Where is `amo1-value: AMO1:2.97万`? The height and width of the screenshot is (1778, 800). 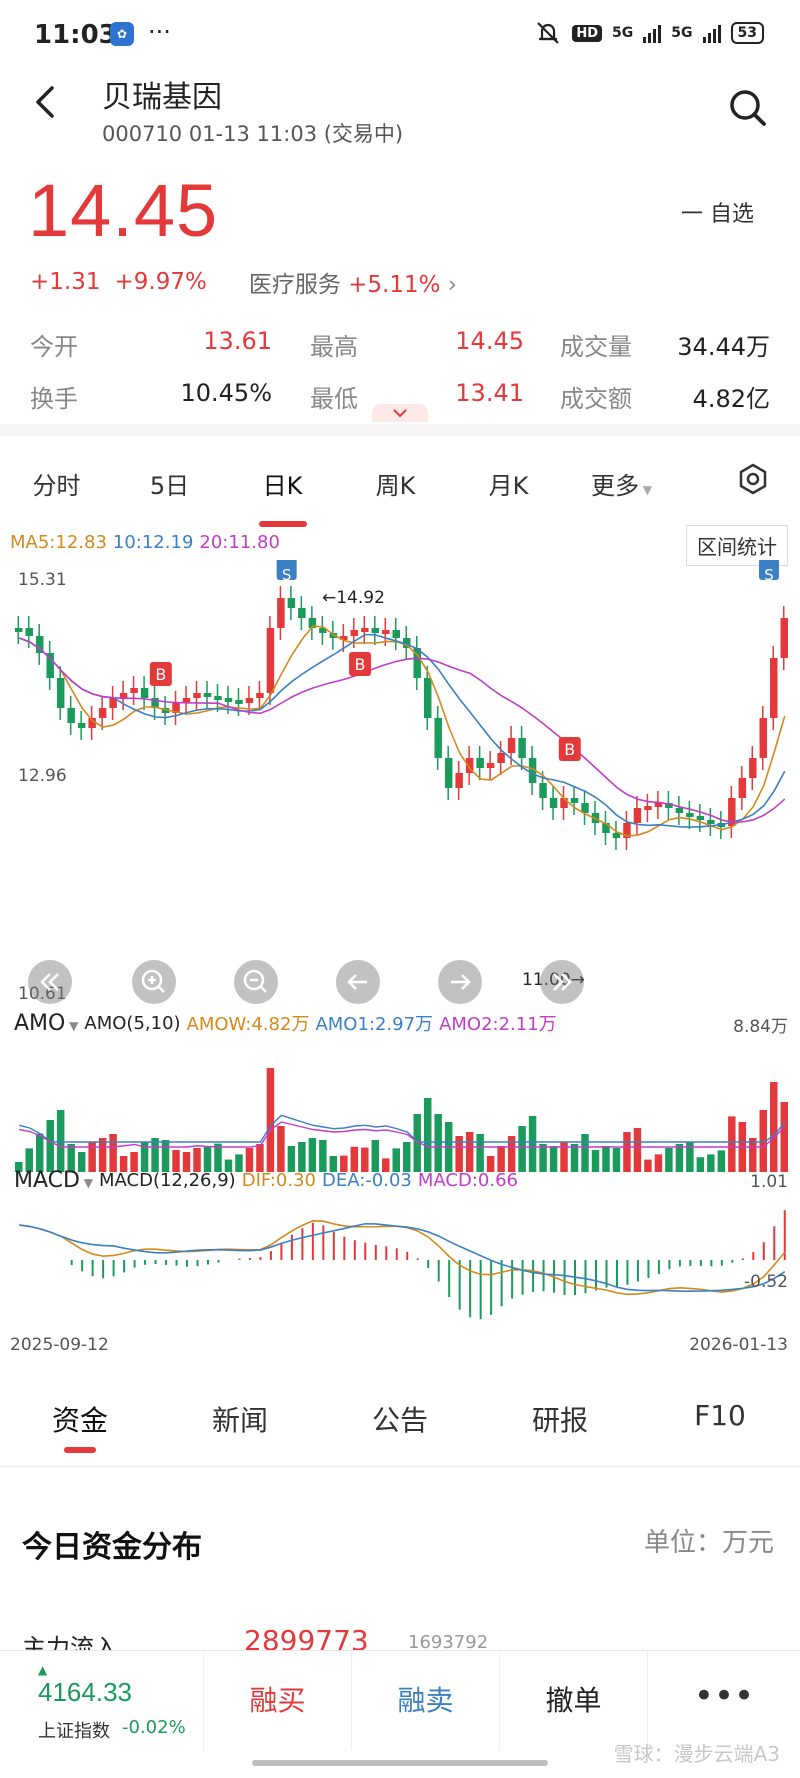
amo1-value: AMO1:2.97万 is located at coordinates (374, 1024).